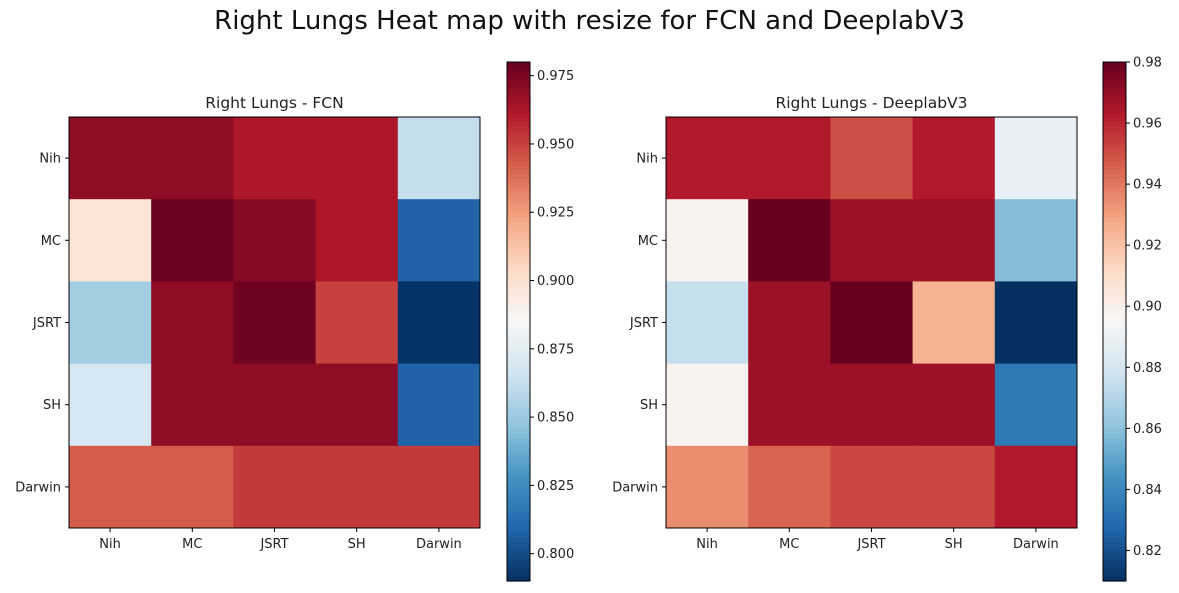  Describe the element at coordinates (1147, 307) in the screenshot. I see `colorbar-tick-label: 0.90` at that location.